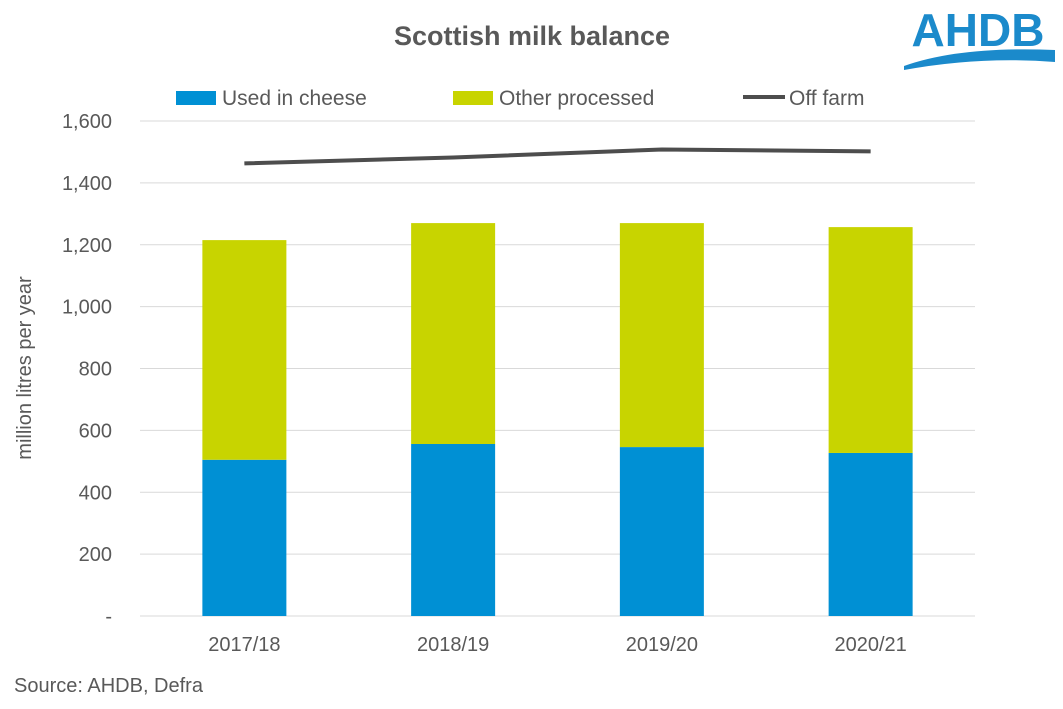 The width and height of the screenshot is (1063, 709). What do you see at coordinates (576, 98) in the screenshot?
I see `legend-label: Other processed` at bounding box center [576, 98].